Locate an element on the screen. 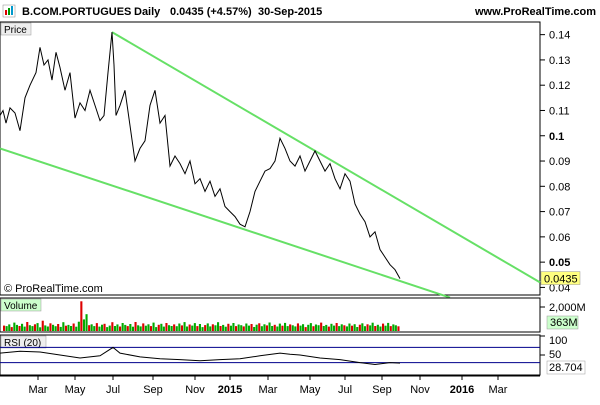 This screenshot has height=405, width=600. price-tick-label: 0.04 is located at coordinates (559, 288).